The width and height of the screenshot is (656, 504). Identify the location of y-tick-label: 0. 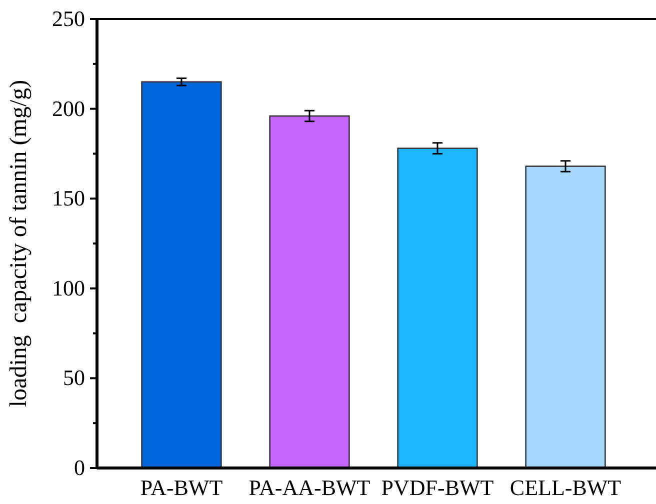
(79, 467).